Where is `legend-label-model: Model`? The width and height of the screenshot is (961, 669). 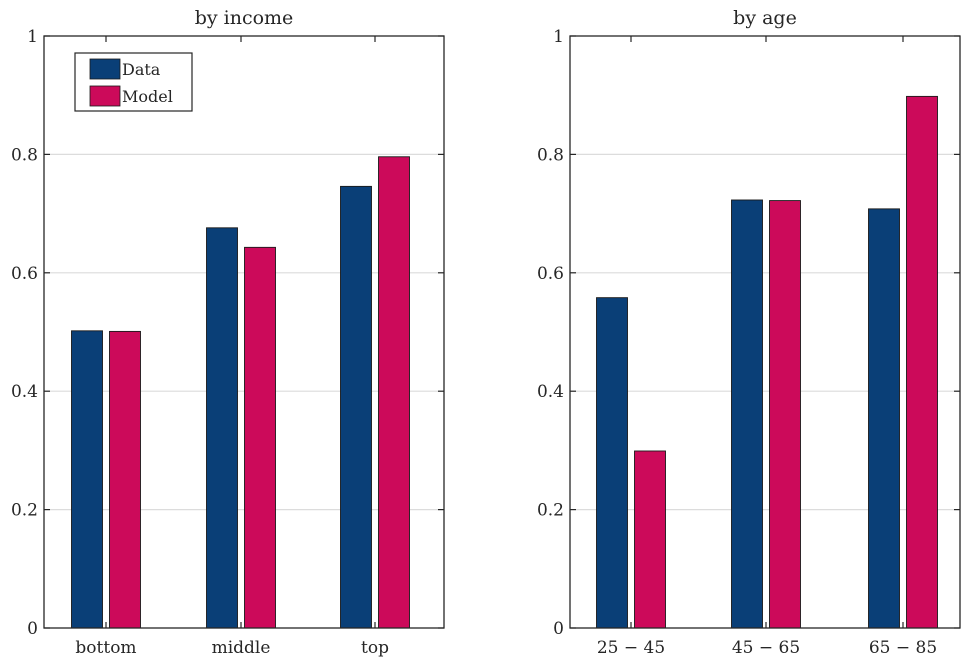 legend-label-model: Model is located at coordinates (147, 96).